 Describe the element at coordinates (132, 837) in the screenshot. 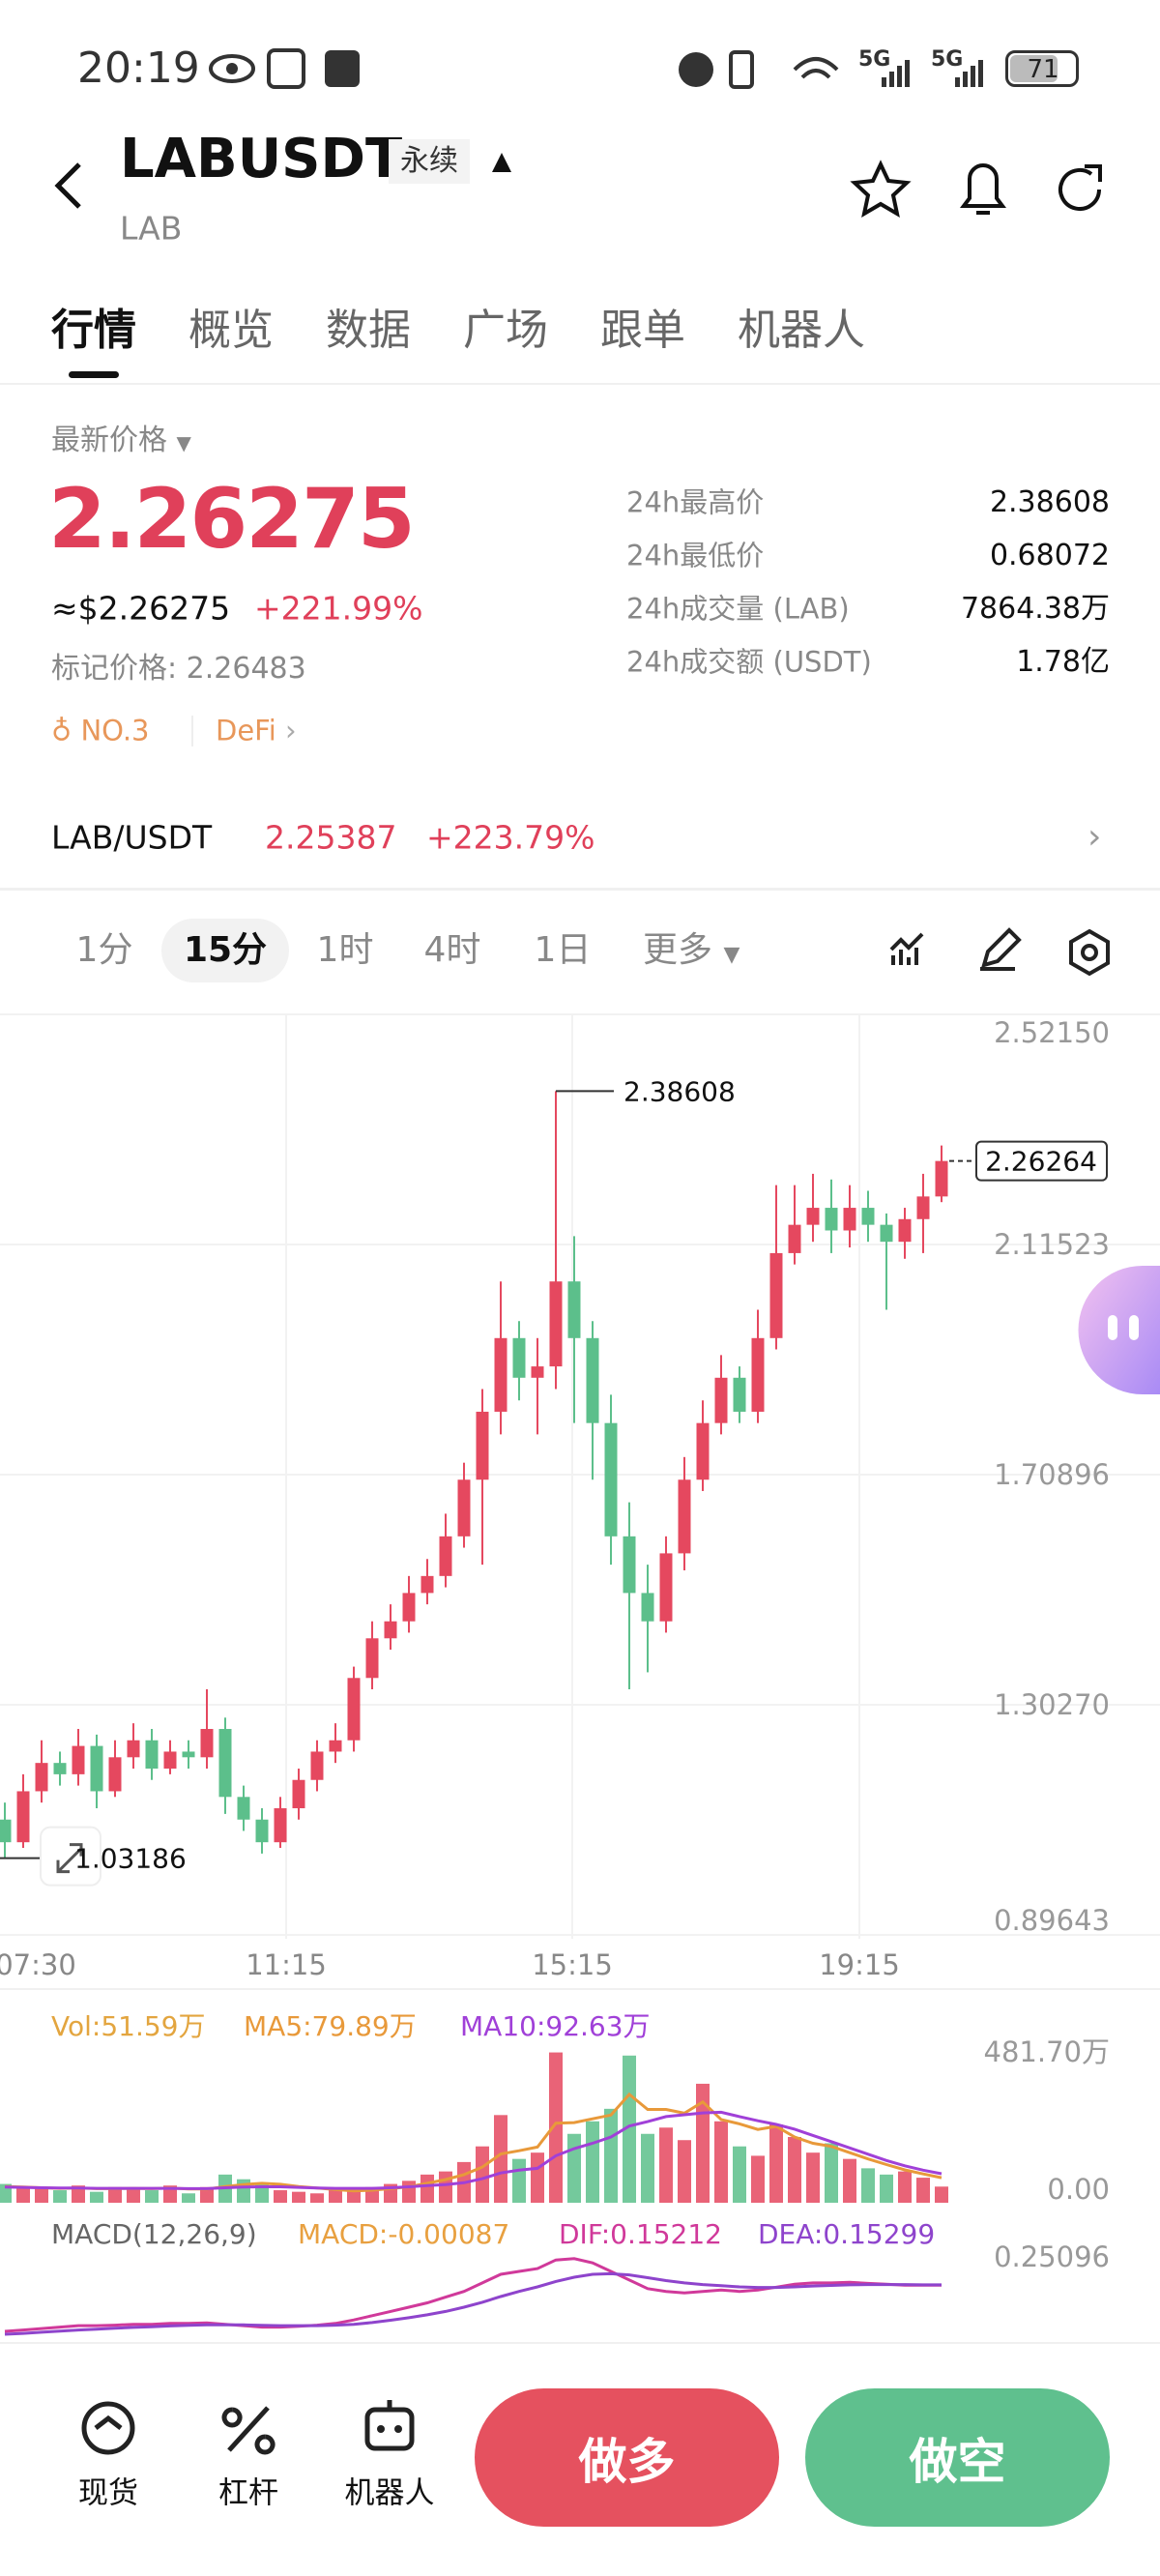

I see `spot-pair: LAB/USDT` at that location.